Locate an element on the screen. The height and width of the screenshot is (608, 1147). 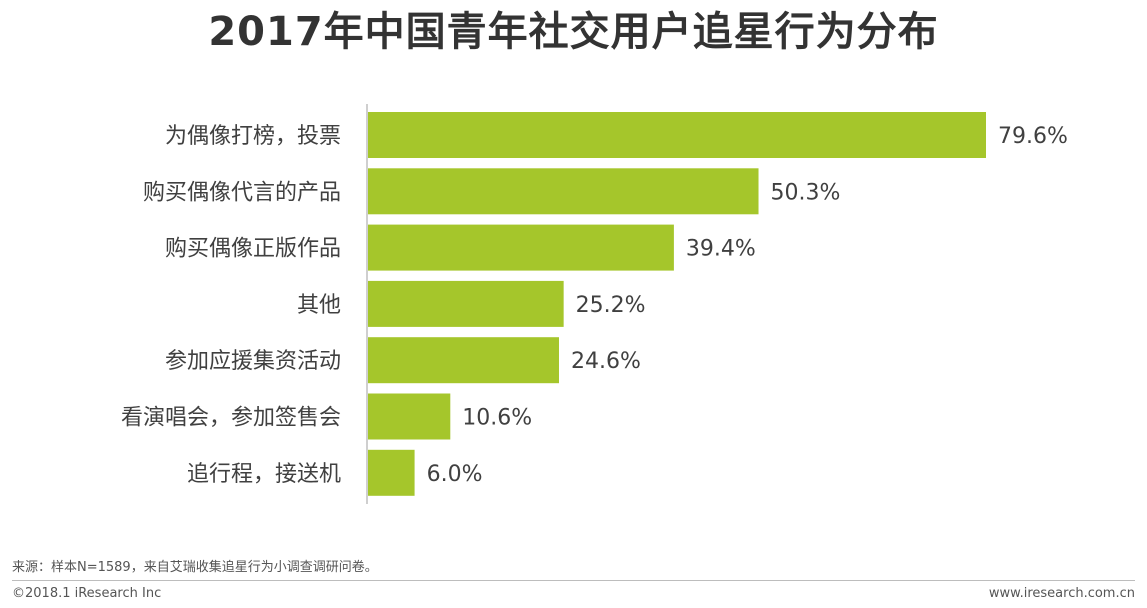
chart-title: 2017年中国青年社交用户追星行为分布 is located at coordinates (573, 32).